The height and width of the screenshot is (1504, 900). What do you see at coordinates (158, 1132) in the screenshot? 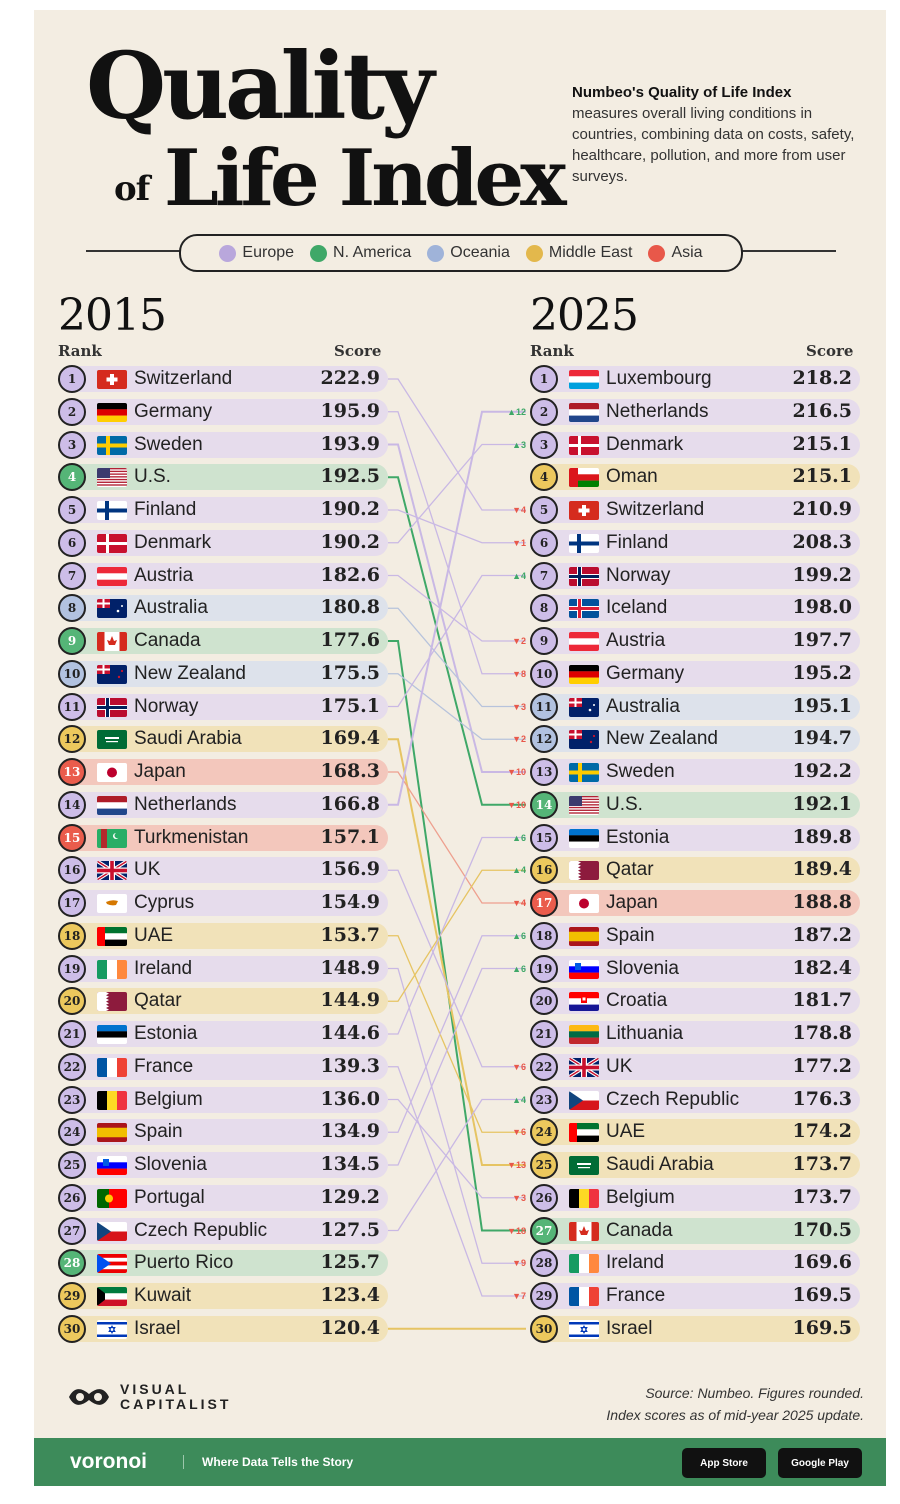
I see `country-name: Spain` at bounding box center [158, 1132].